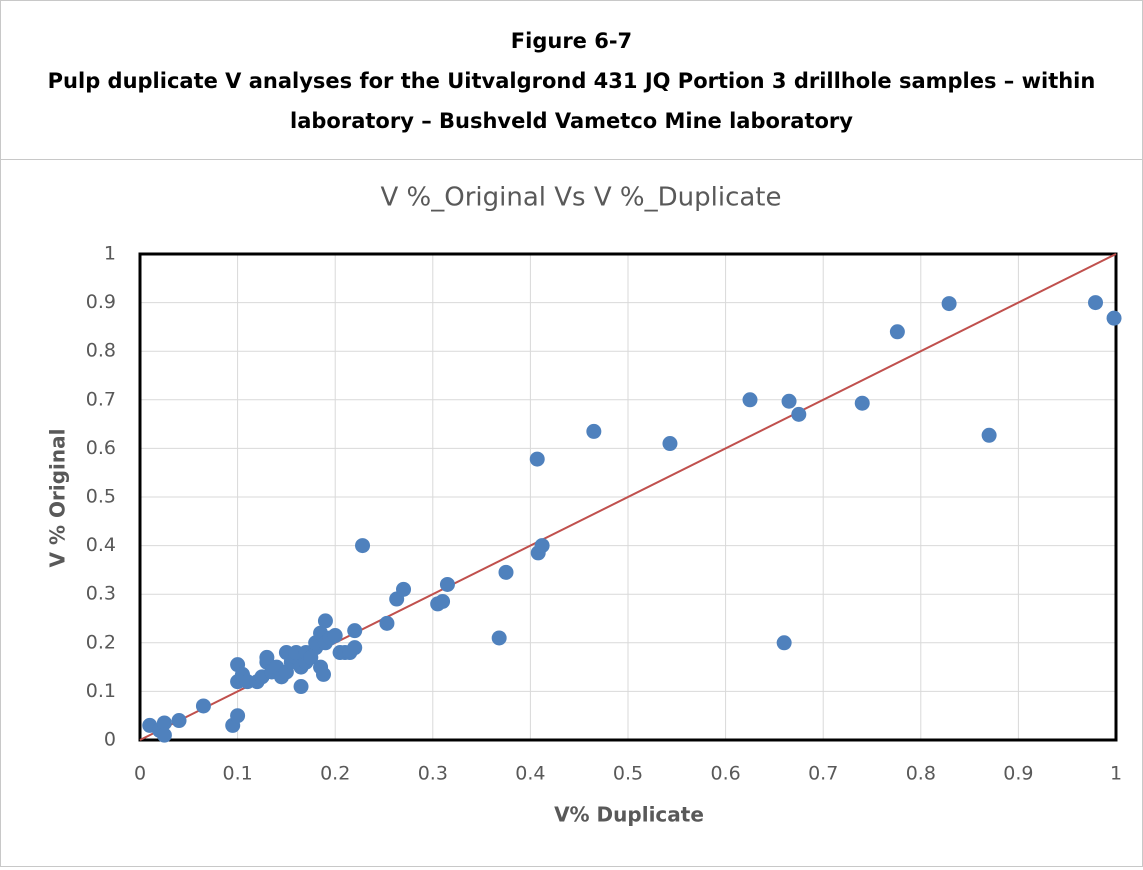 The image size is (1143, 870). I want to click on y-tick-label: 0.2, so click(101, 642).